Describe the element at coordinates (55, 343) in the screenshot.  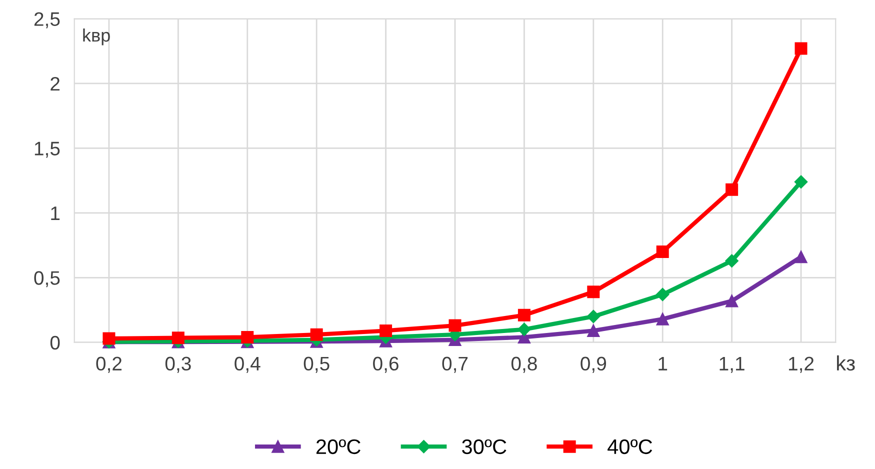
I see `y-tick-label: 0` at that location.